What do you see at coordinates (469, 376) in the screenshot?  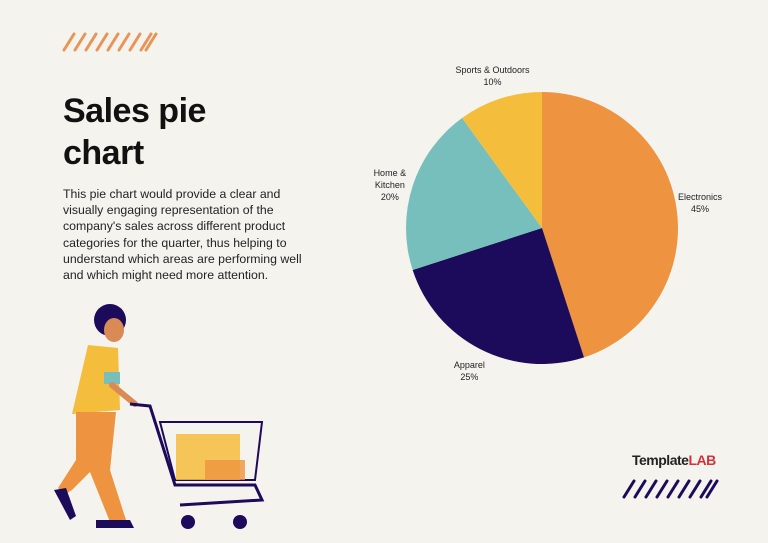 I see `value-label: 25%` at bounding box center [469, 376].